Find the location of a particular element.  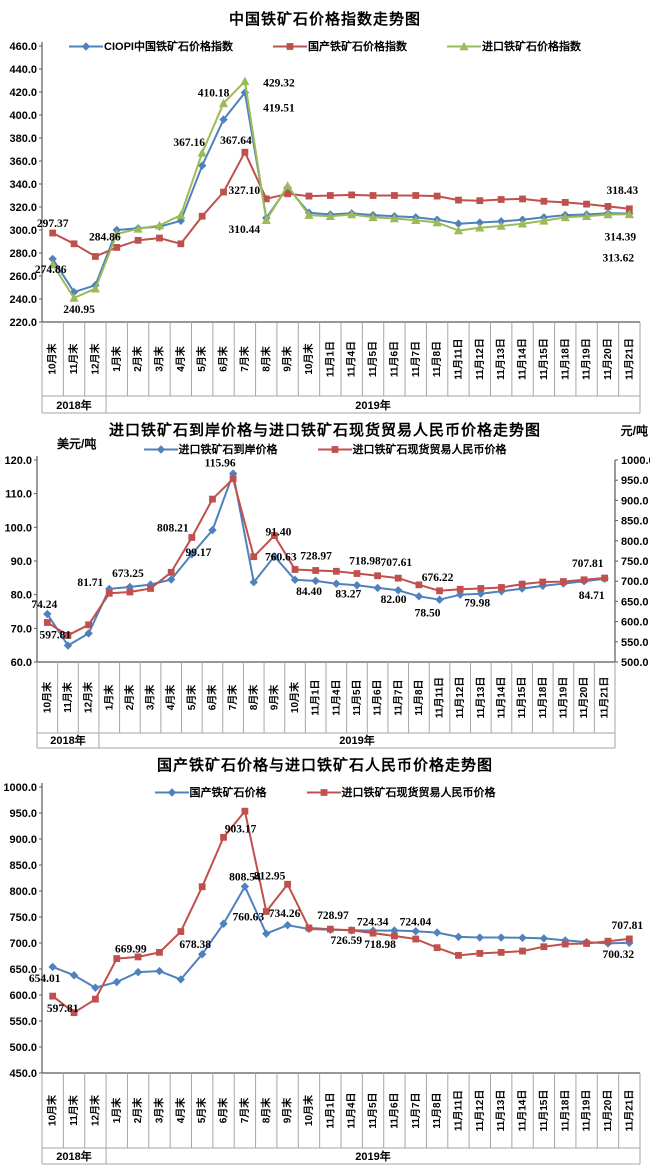

y-axis-right-tick-label: 500.0 is located at coordinates (635, 663).